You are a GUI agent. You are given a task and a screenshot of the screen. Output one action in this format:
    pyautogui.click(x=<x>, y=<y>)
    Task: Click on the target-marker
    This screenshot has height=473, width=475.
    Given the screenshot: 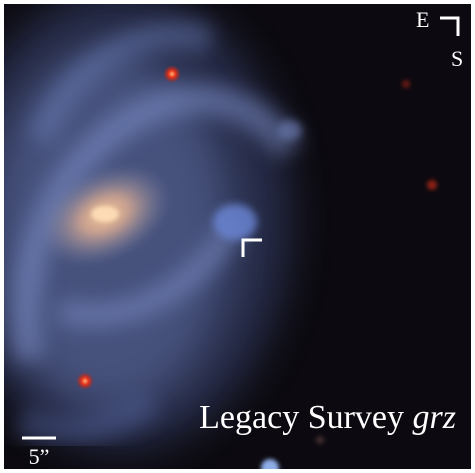 What is the action you would take?
    pyautogui.click(x=251, y=247)
    